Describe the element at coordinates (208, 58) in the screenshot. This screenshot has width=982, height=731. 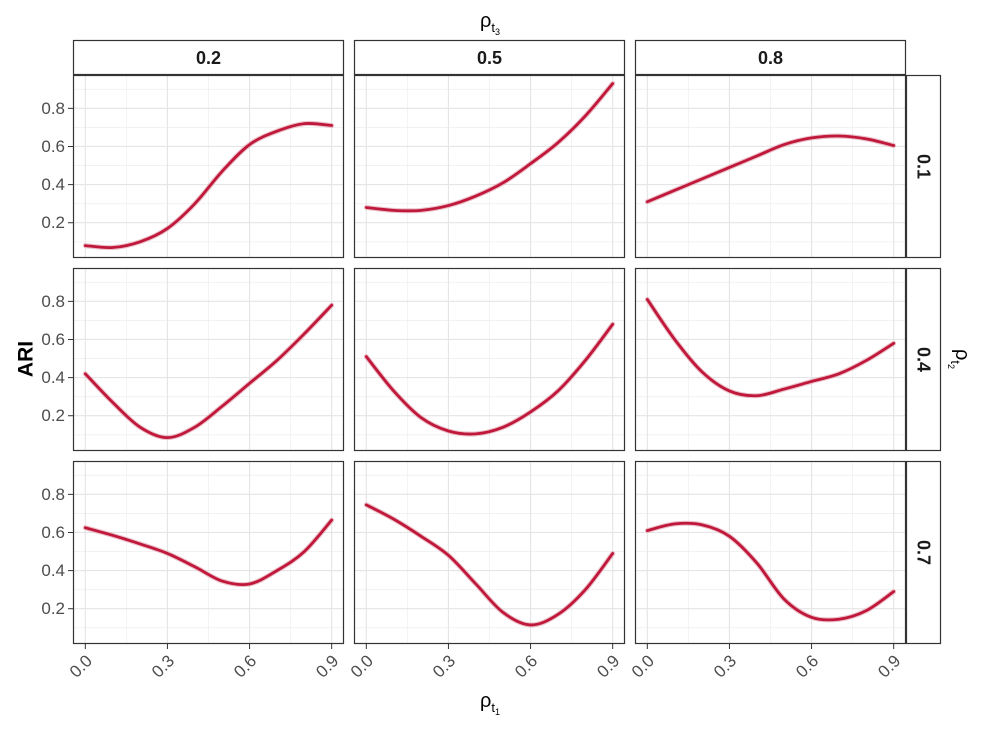
I see `col-strip-label: 0.2` at that location.